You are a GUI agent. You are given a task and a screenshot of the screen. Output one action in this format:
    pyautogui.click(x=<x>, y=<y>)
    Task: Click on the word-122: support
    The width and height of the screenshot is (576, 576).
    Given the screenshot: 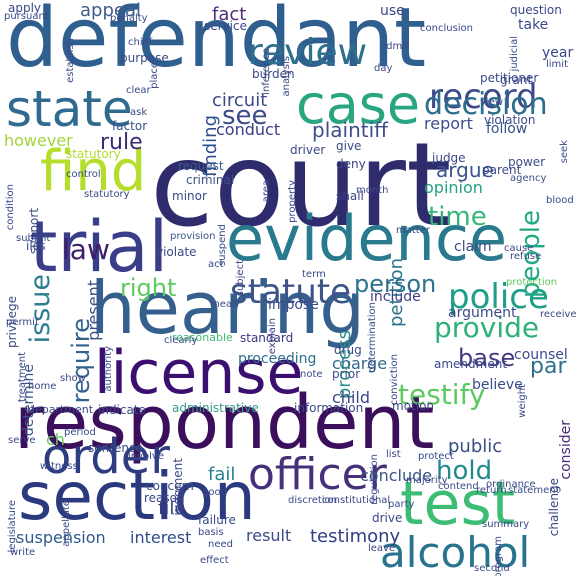 What is the action you would take?
    pyautogui.click(x=34, y=231)
    